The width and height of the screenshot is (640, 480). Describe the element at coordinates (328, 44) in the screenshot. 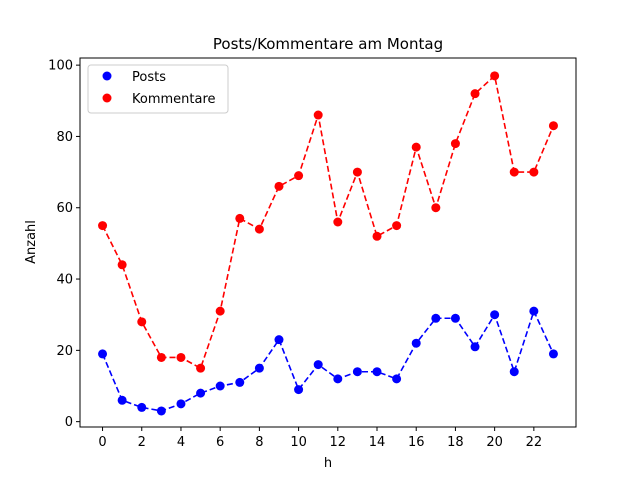

I see `chart-title: Posts/Kommentare am Montag` at that location.